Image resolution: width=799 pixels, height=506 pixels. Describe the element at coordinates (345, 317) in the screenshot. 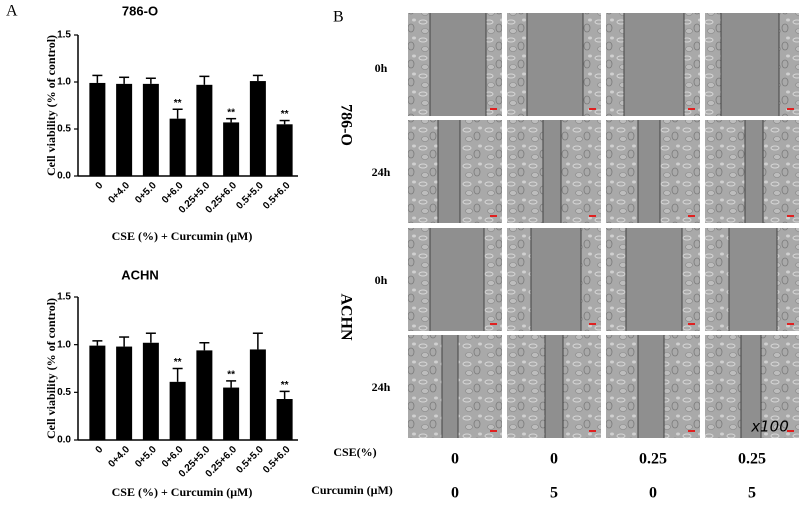

I see `cell-line-label: ACHN` at that location.